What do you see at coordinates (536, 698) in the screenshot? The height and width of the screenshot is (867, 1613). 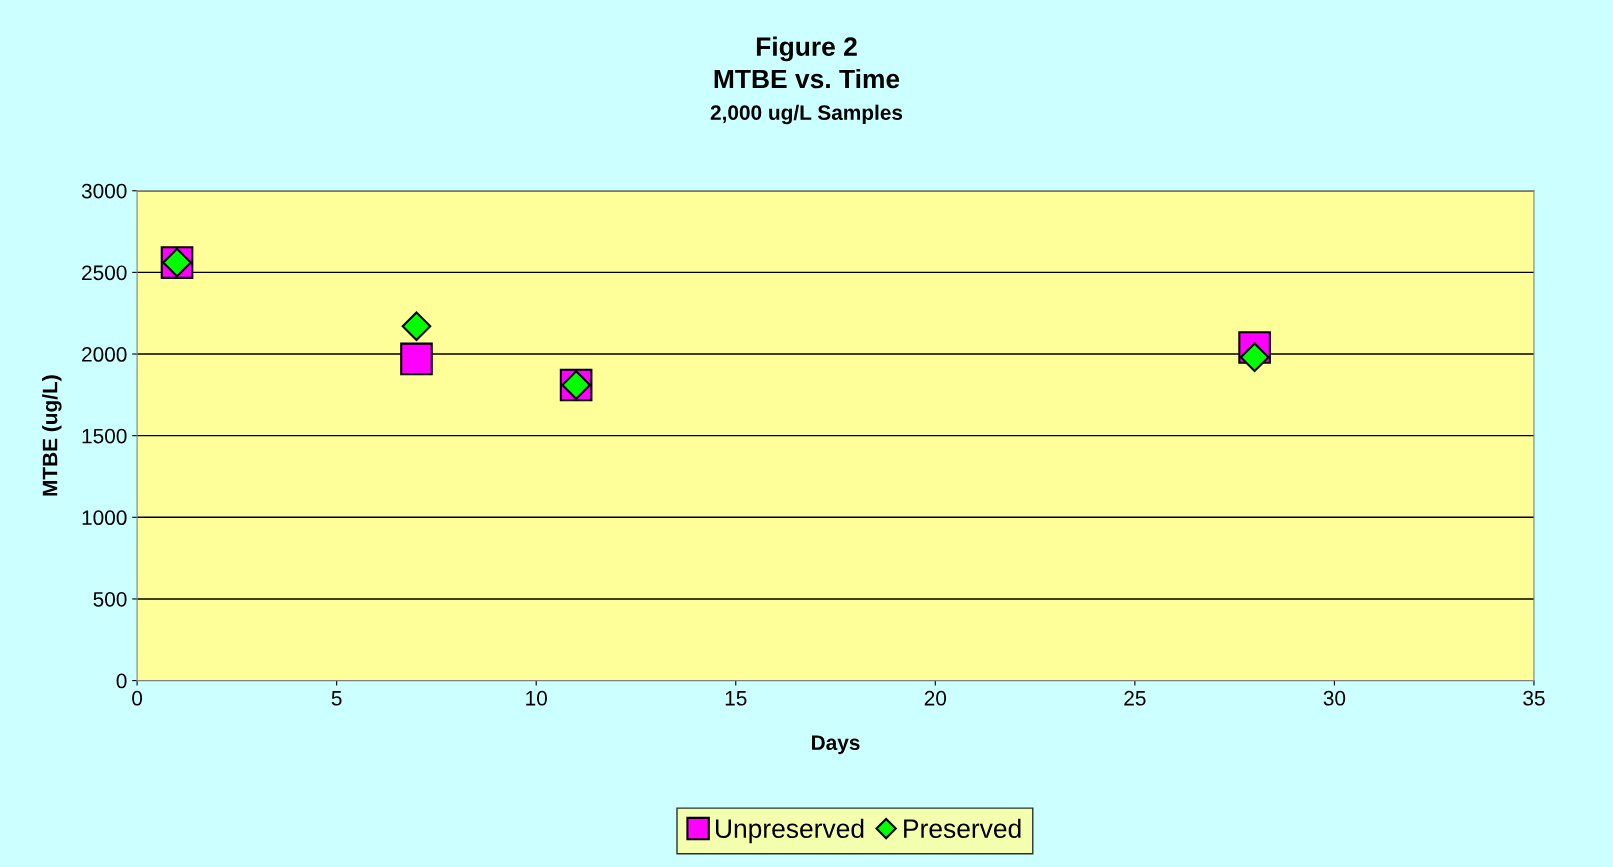 I see `x-tick-label: 10` at bounding box center [536, 698].